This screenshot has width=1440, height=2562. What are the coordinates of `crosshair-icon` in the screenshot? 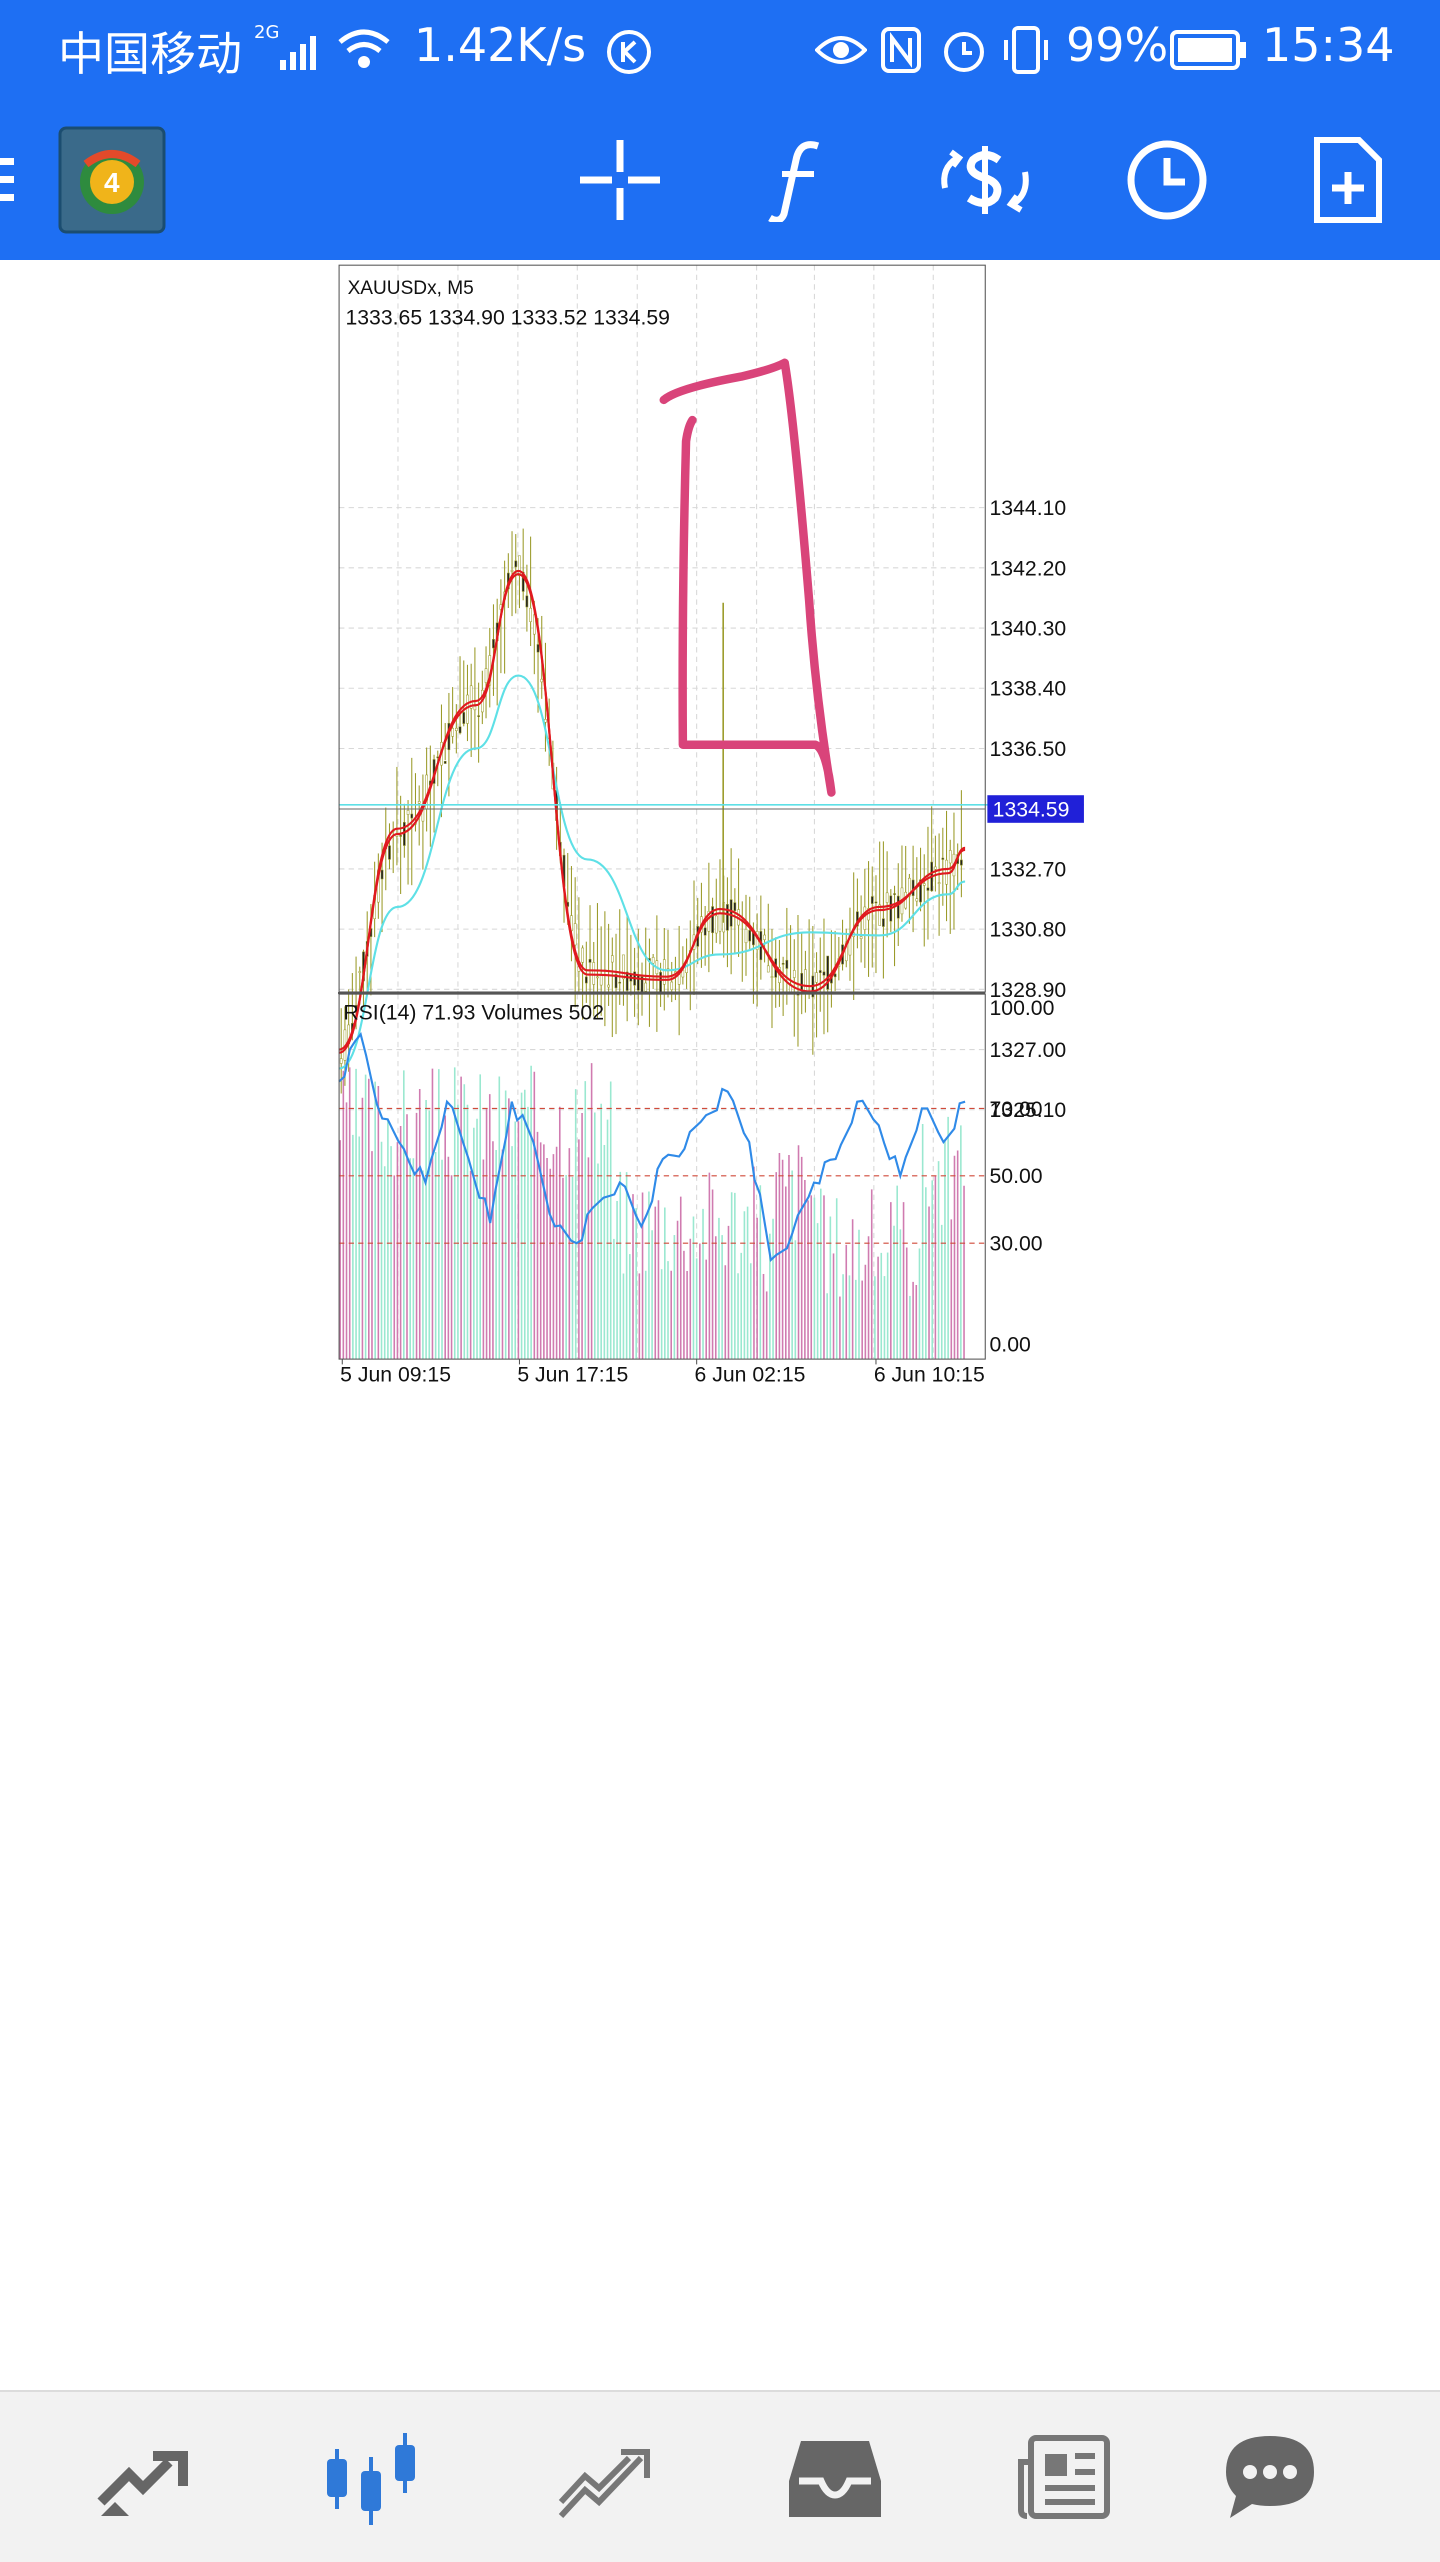 It's located at (620, 180).